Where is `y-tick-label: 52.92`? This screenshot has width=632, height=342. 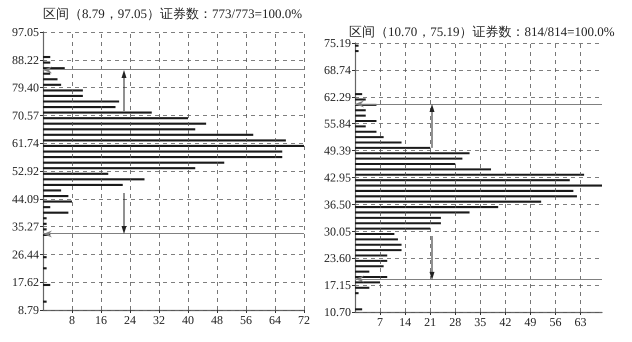
y-tick-label: 52.92 is located at coordinates (25, 171).